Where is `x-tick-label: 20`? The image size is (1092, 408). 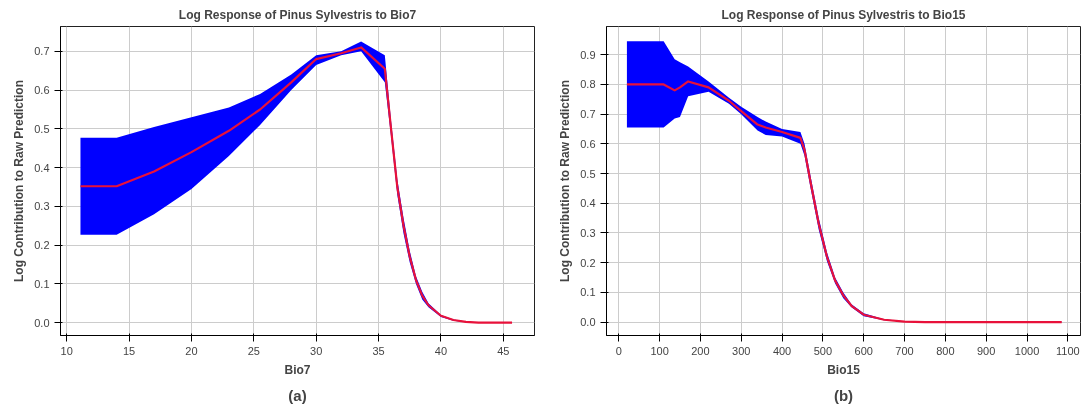
x-tick-label: 20 is located at coordinates (191, 350).